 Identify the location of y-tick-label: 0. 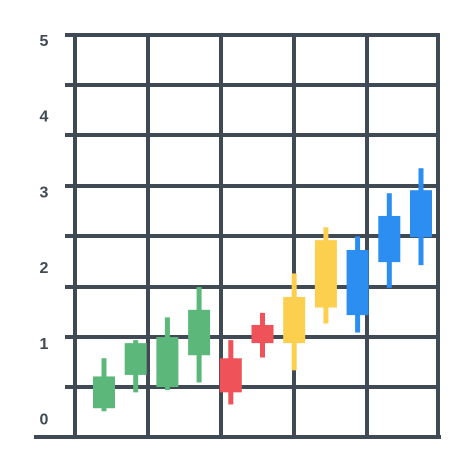
(44, 420).